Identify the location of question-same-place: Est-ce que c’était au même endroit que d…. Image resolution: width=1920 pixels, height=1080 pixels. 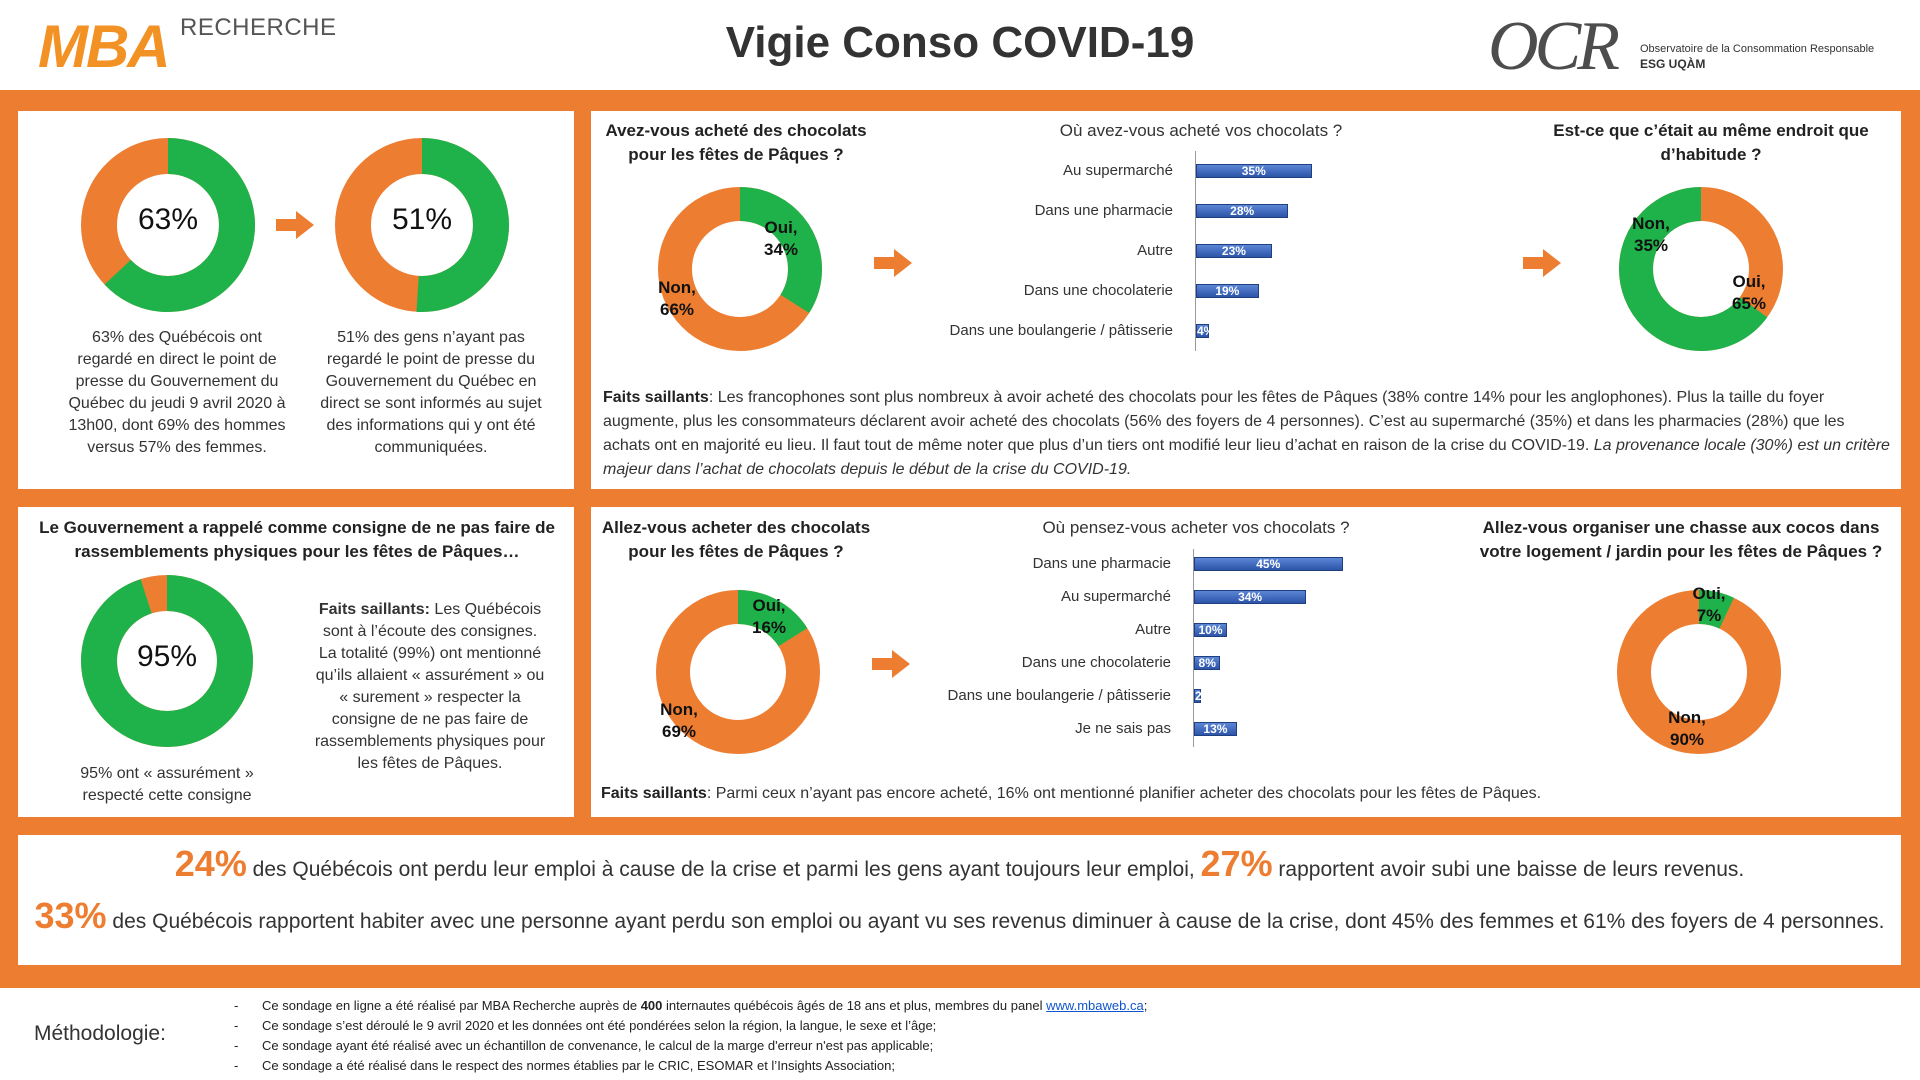
(1711, 142).